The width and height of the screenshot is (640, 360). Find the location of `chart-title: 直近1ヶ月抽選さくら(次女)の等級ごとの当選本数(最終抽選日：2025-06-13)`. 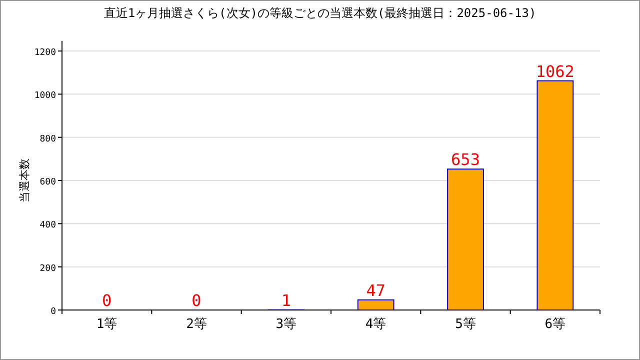

chart-title: 直近1ヶ月抽選さくら(次女)の等級ごとの当選本数(最終抽選日：2025-06-13) is located at coordinates (320, 13).